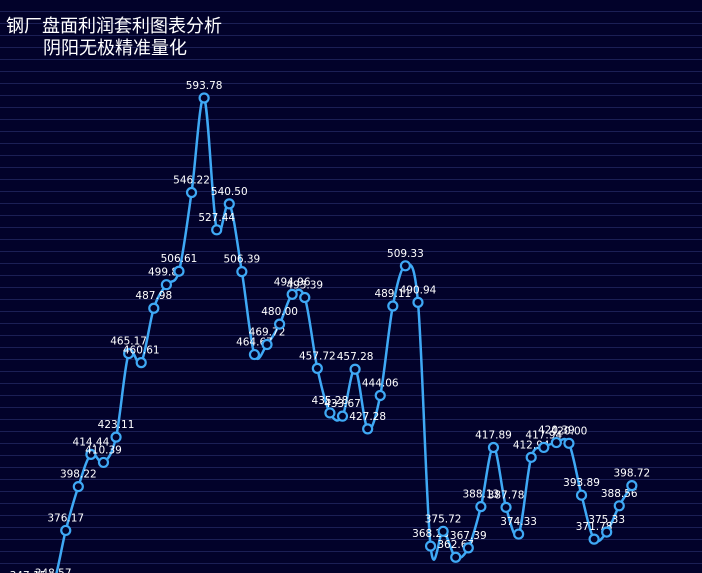 This screenshot has width=702, height=573. Describe the element at coordinates (581, 483) in the screenshot. I see `data-label: 393.89` at that location.